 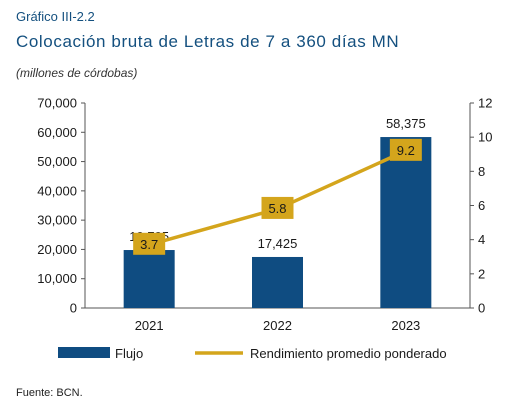 What do you see at coordinates (57, 190) in the screenshot?
I see `y-left-tick-label: 40,000` at bounding box center [57, 190].